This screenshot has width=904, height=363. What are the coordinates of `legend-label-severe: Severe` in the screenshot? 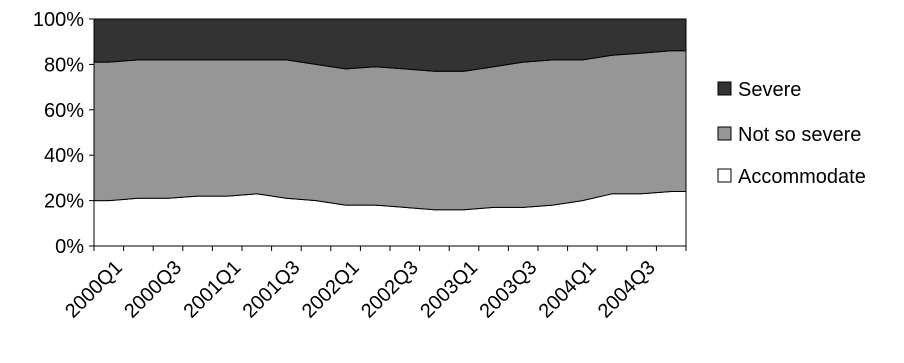 It's located at (769, 90).